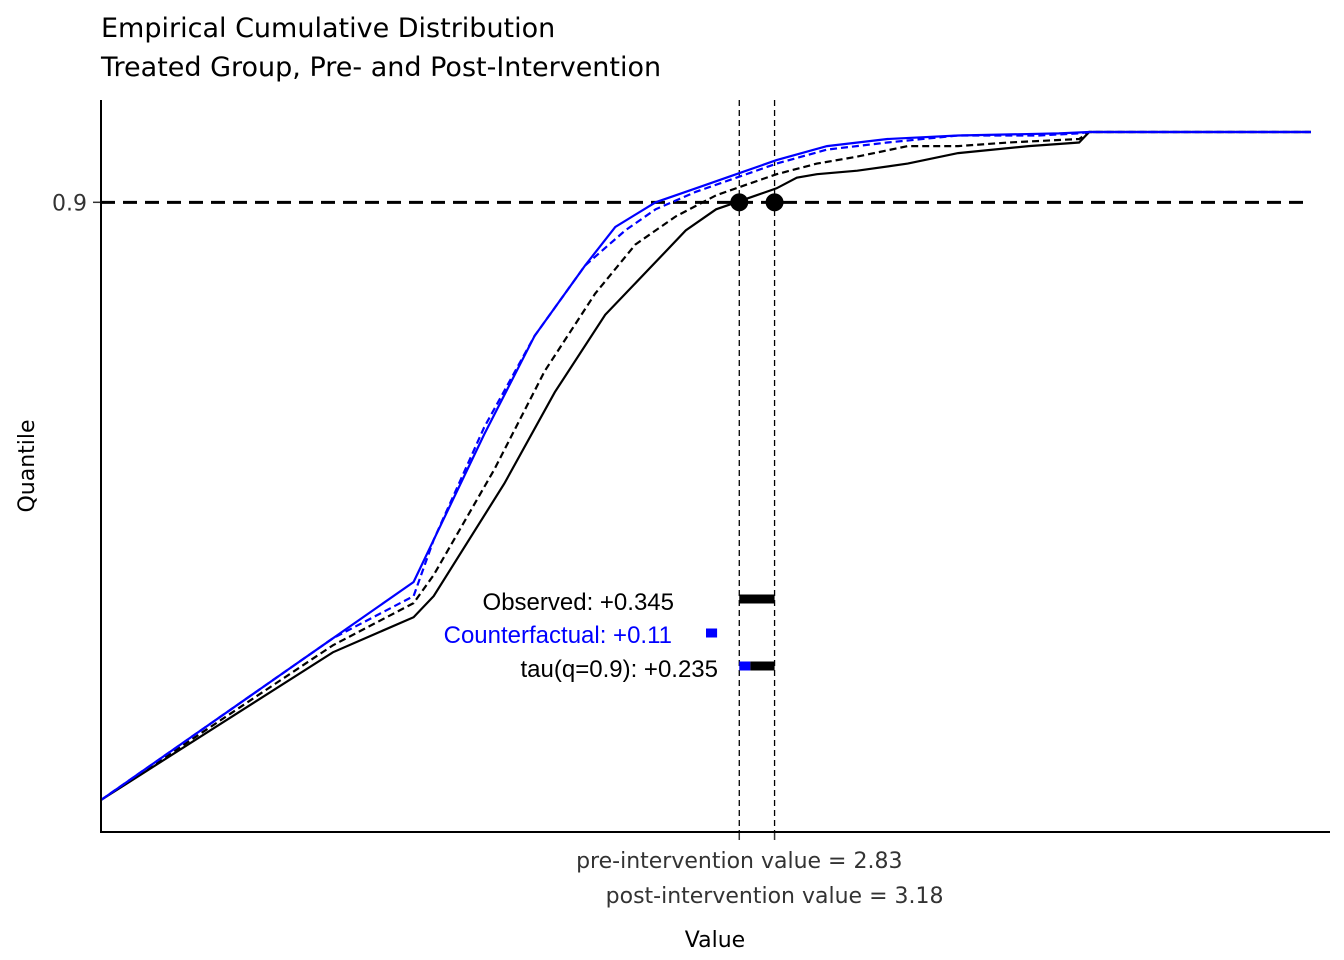 This screenshot has width=1344, height=960. I want to click on chart-title: Empirical Cumulative Distribution, so click(328, 28).